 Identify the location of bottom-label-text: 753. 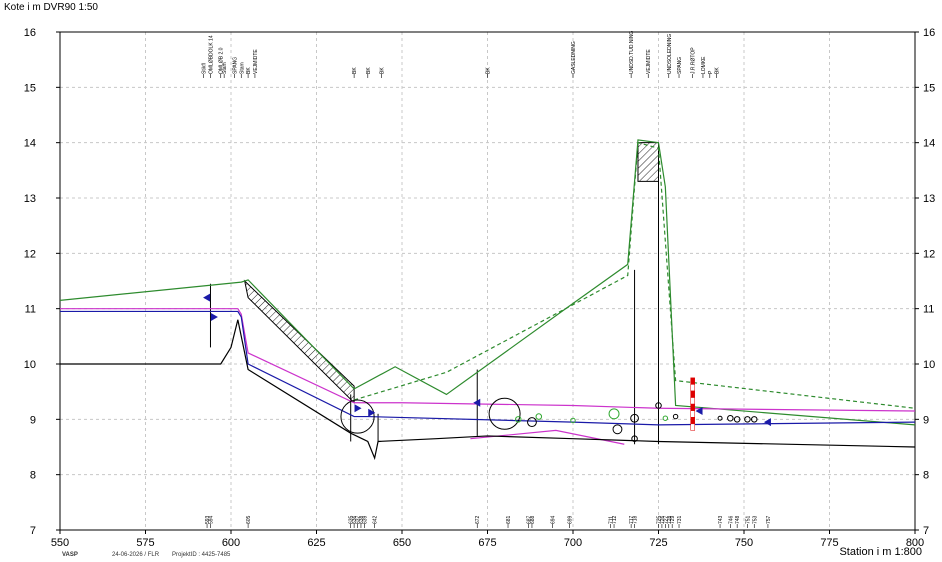
(755, 519).